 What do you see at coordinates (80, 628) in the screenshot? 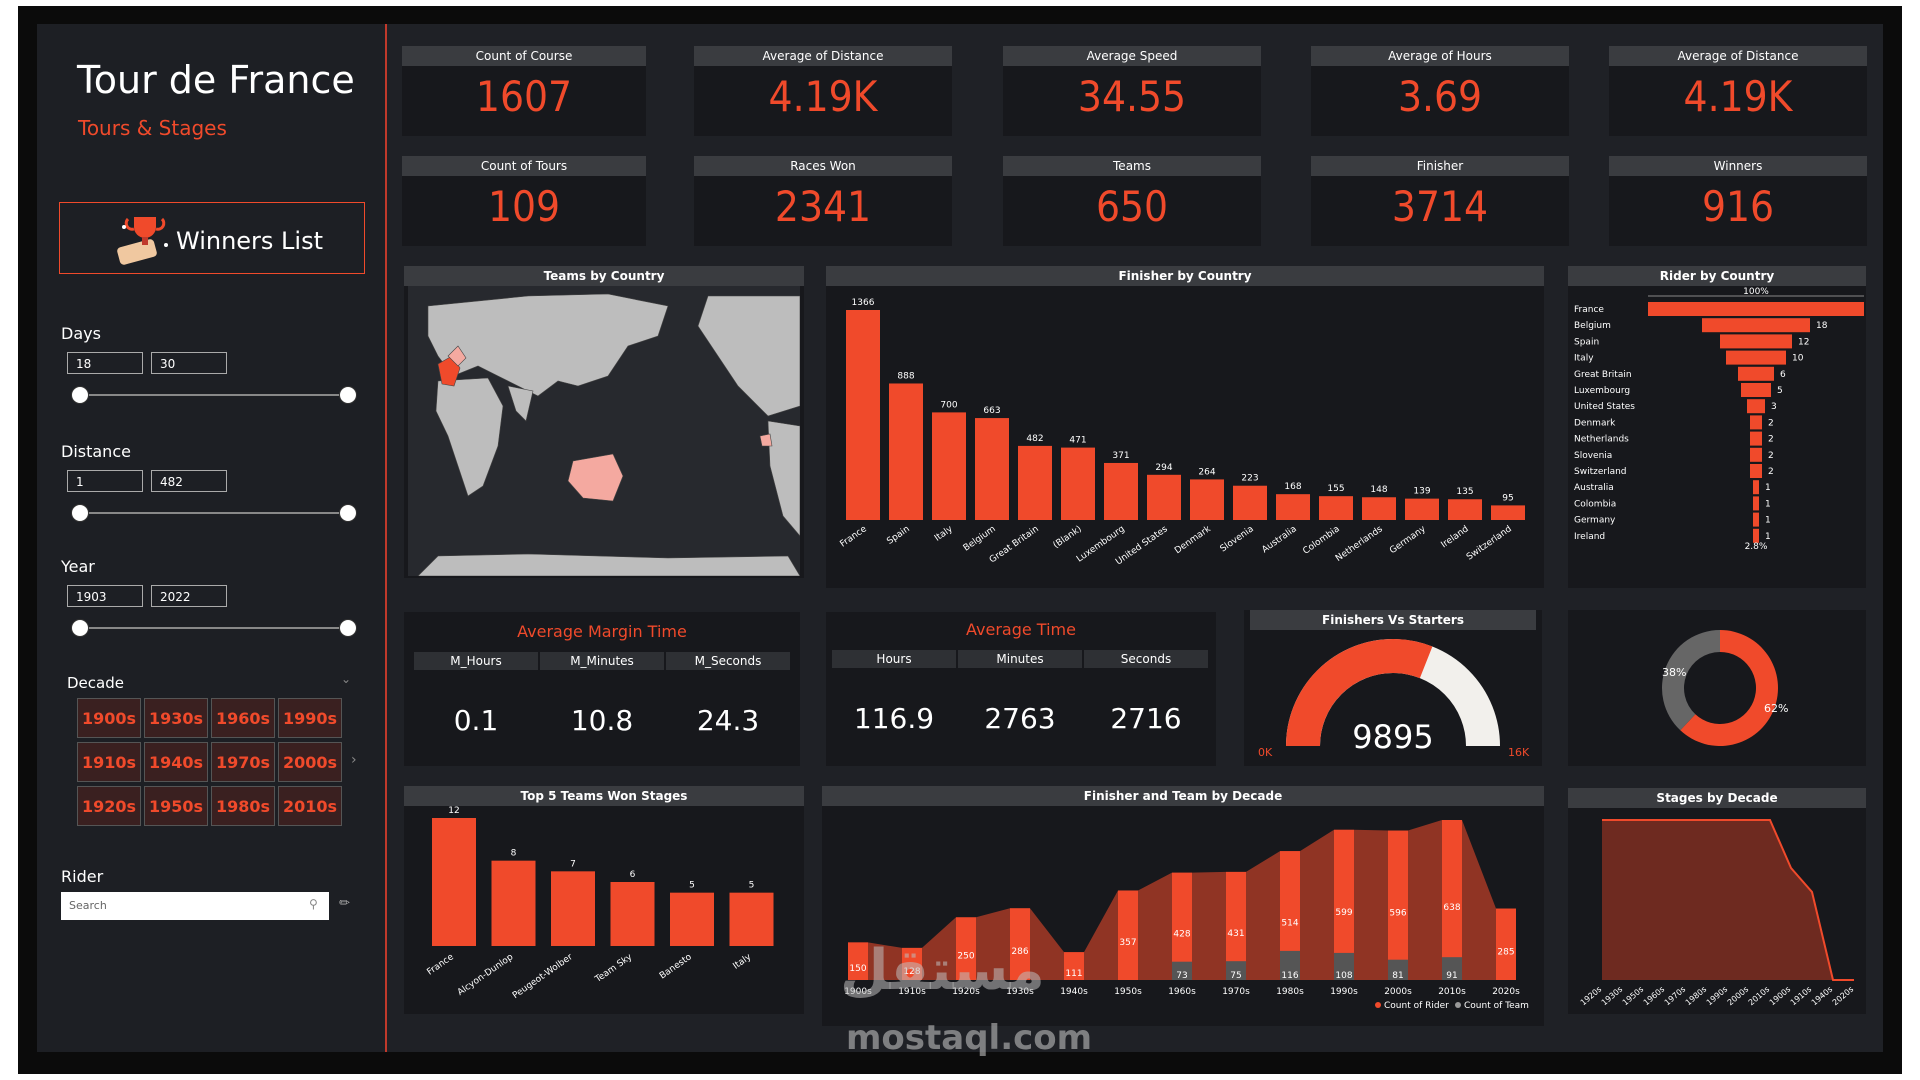
I see `year-slider-min-handle` at bounding box center [80, 628].